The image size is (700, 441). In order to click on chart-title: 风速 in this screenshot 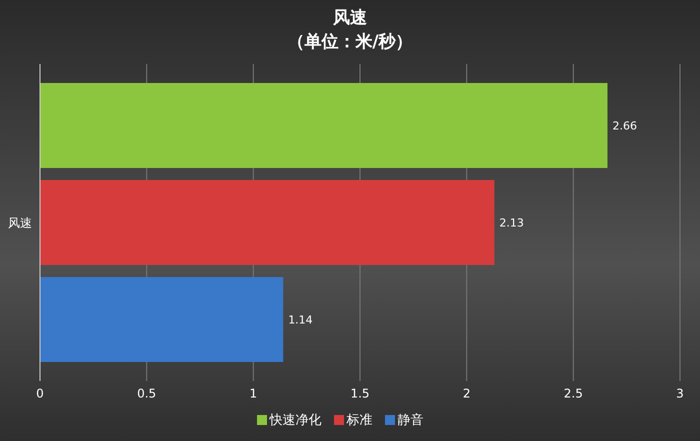, I will do `click(350, 18)`.